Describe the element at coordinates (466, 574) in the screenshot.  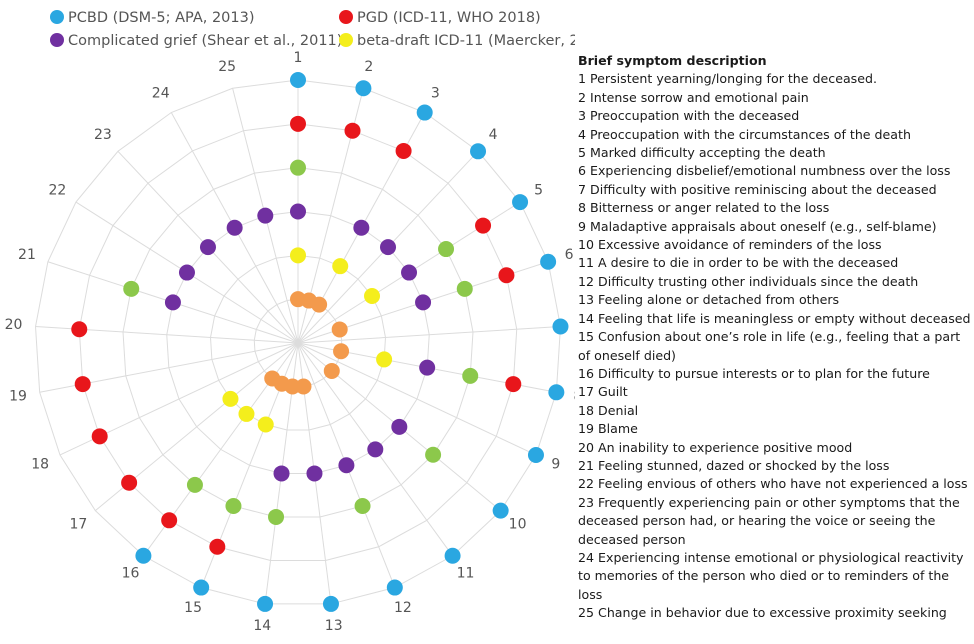
I see `category-label: 11` at that location.